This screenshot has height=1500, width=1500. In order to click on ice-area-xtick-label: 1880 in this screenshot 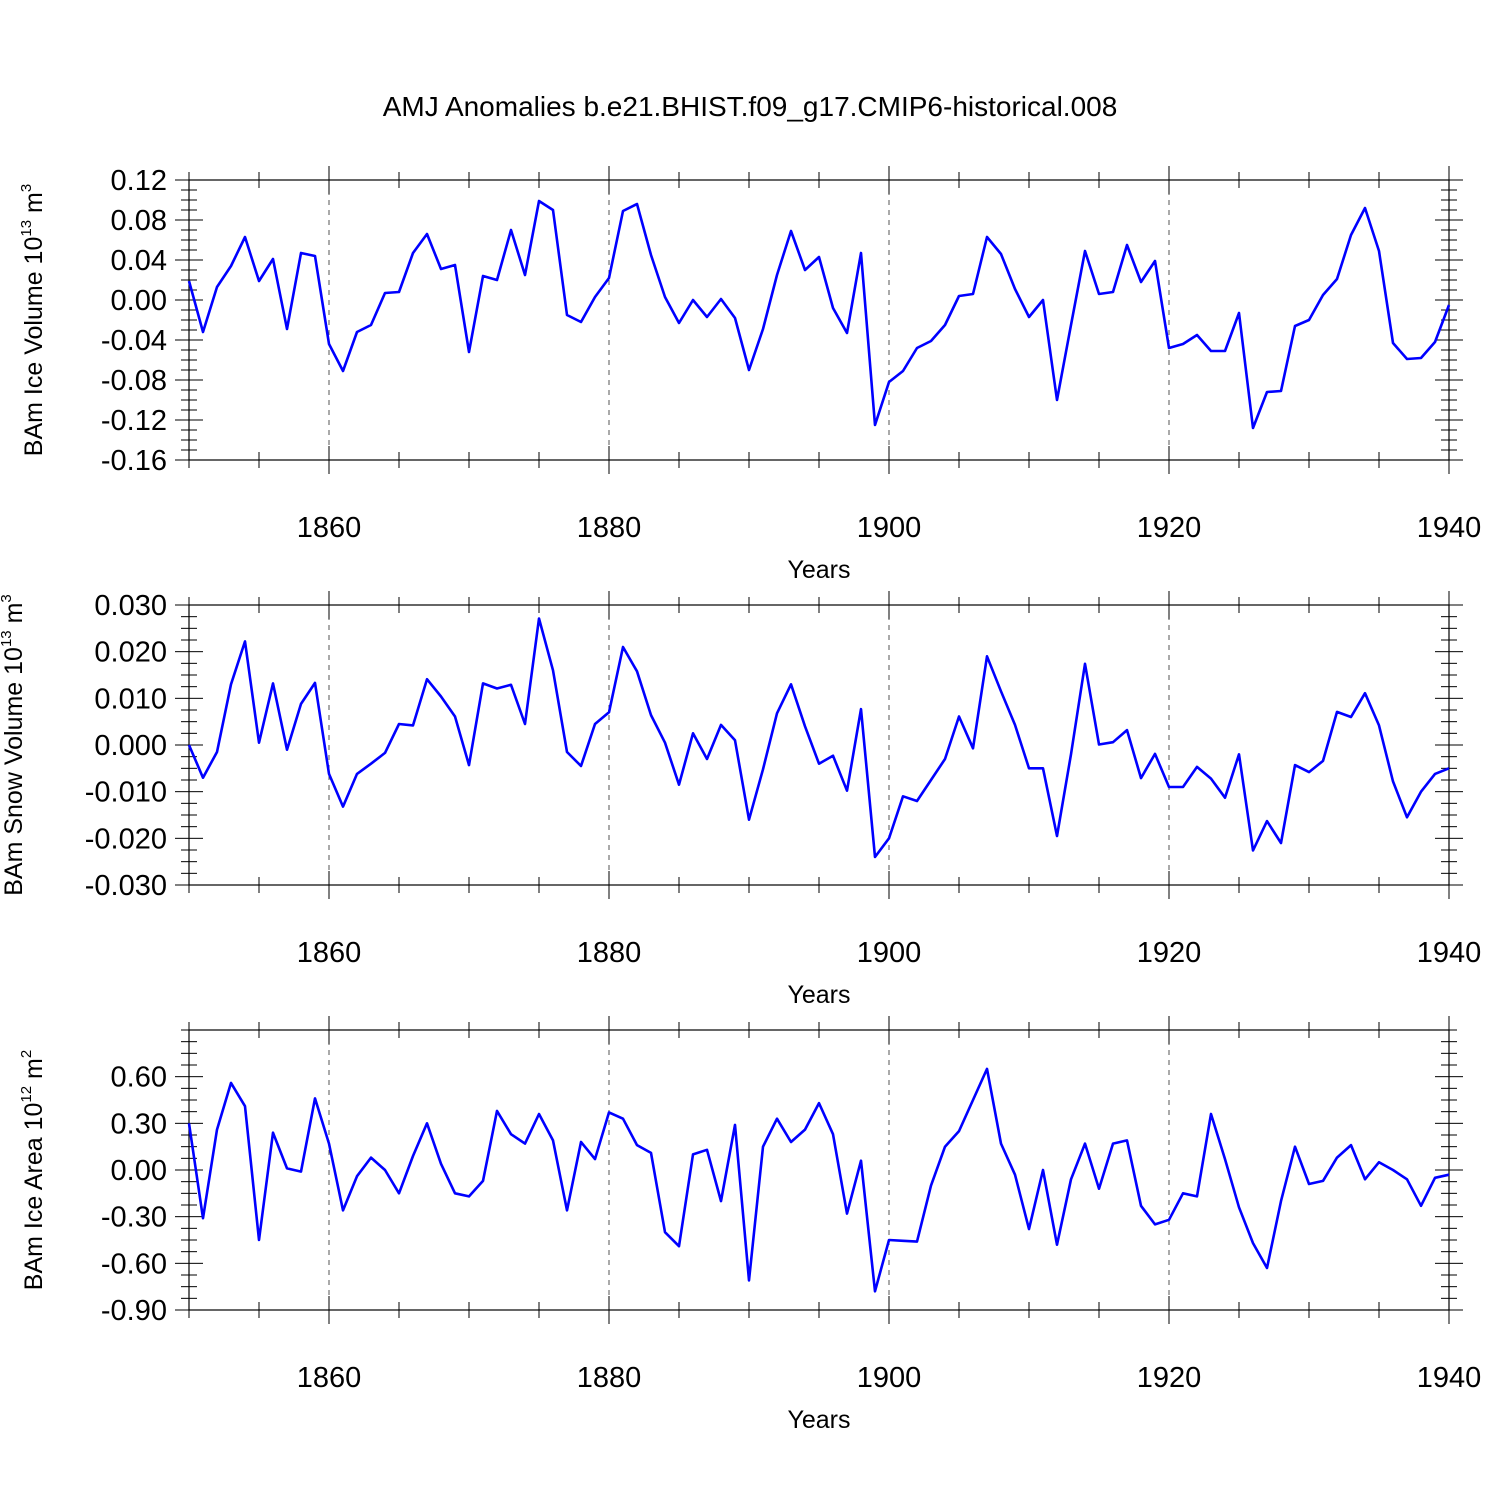, I will do `click(609, 1378)`.